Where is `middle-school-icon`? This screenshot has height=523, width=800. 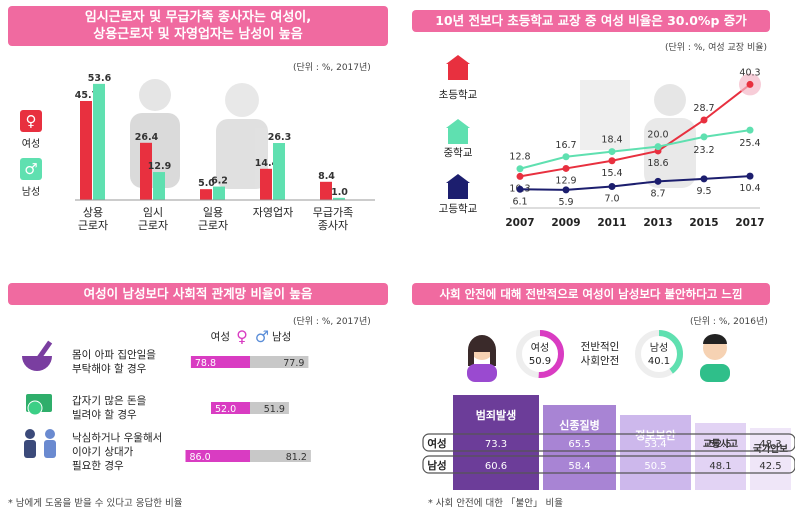 middle-school-icon is located at coordinates (458, 136).